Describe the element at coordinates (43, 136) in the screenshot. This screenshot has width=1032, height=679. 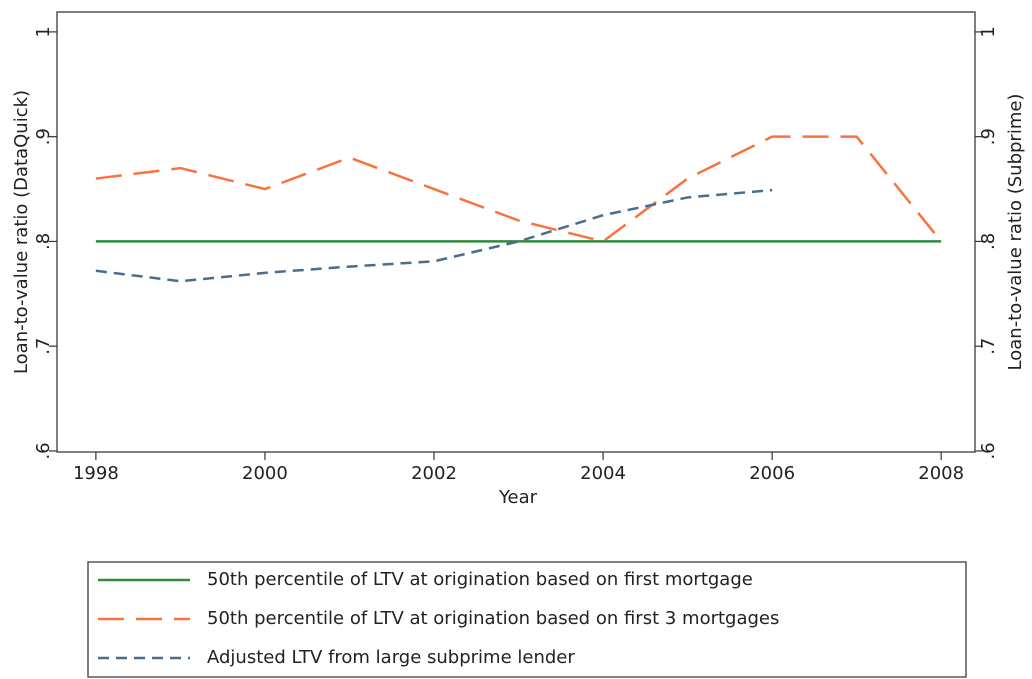
I see `y-tick-label: .9` at that location.